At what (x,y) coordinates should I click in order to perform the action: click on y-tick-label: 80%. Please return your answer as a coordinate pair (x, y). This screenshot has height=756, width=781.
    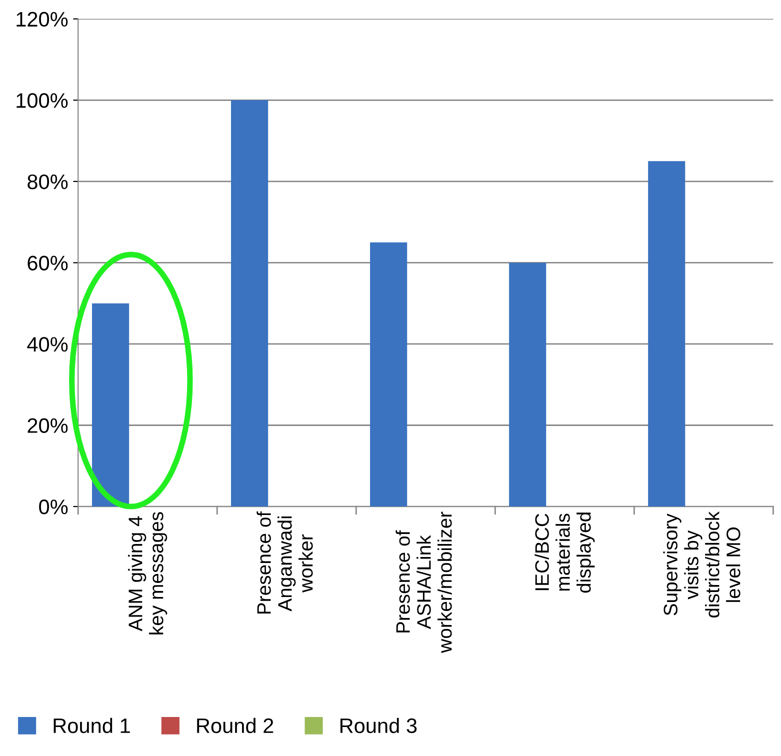
    Looking at the image, I should click on (48, 182).